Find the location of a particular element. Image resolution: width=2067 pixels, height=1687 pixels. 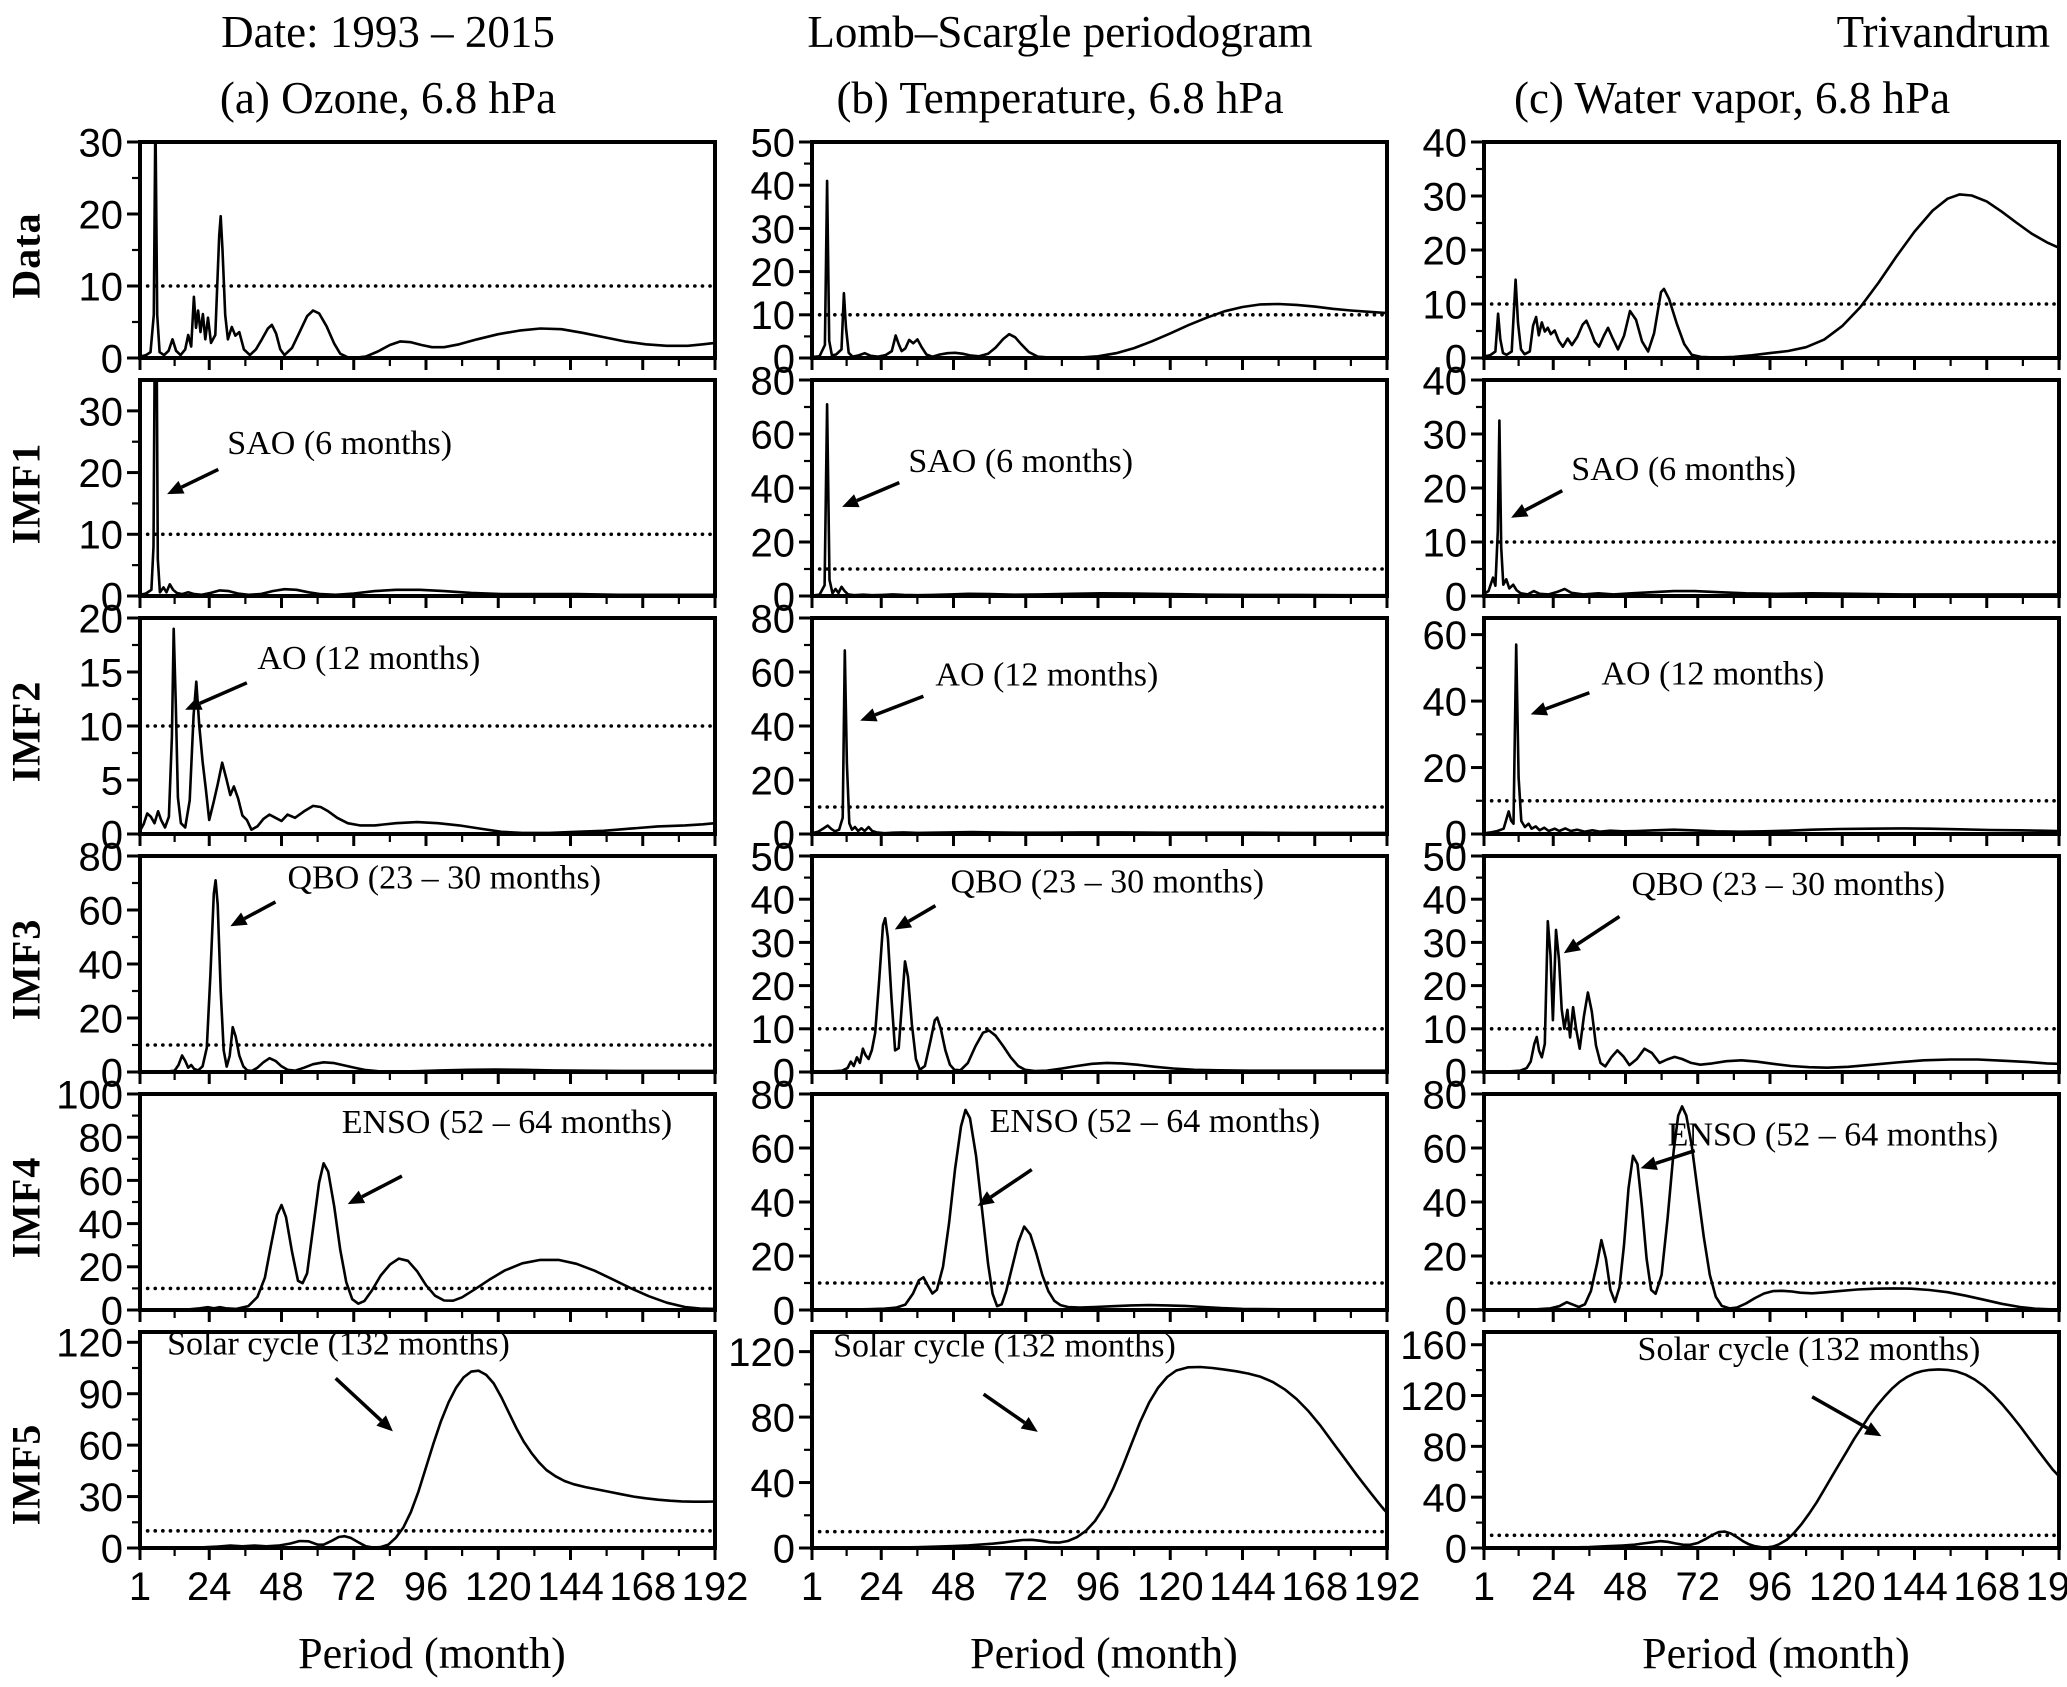

panel-a-imf1: 0 10 20 30 SAO (6 months) is located at coordinates (388, 496).